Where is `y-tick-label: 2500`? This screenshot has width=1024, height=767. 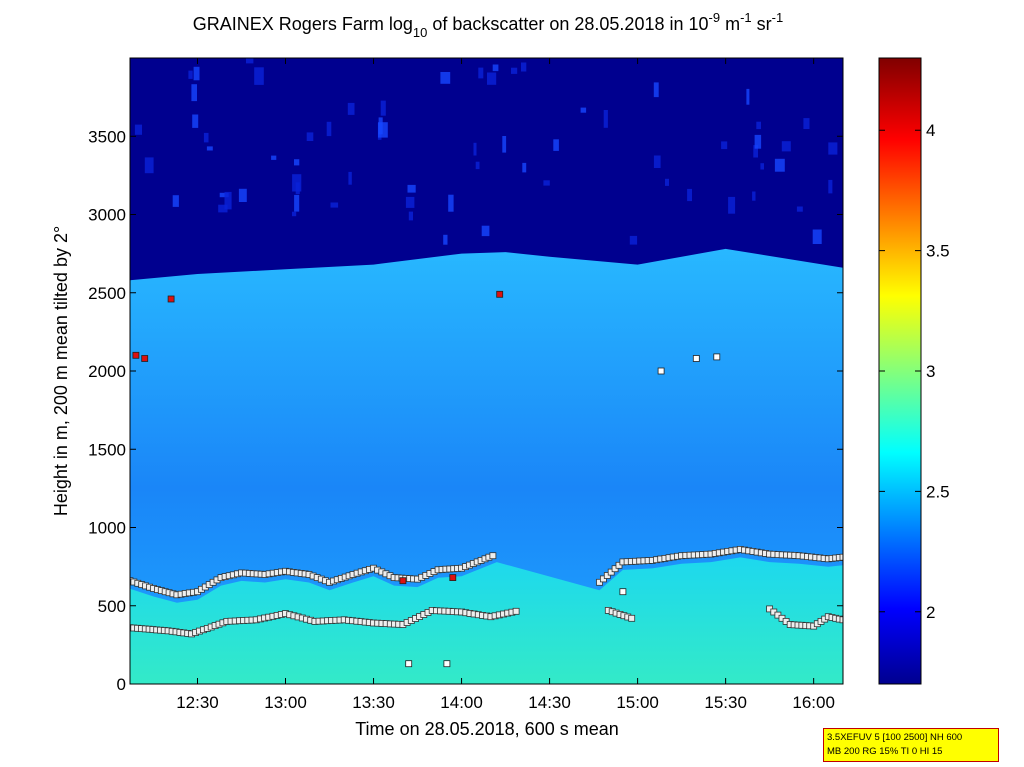 y-tick-label: 2500 is located at coordinates (107, 293).